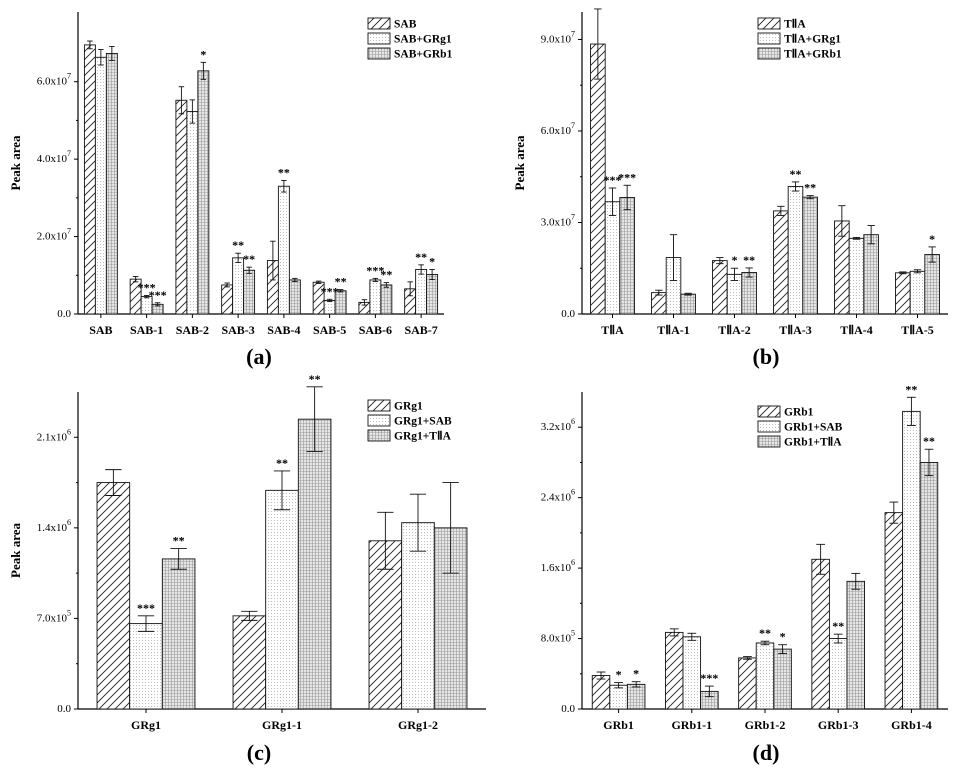  What do you see at coordinates (237, 330) in the screenshot?
I see `x-tick-label: SAB-3` at bounding box center [237, 330].